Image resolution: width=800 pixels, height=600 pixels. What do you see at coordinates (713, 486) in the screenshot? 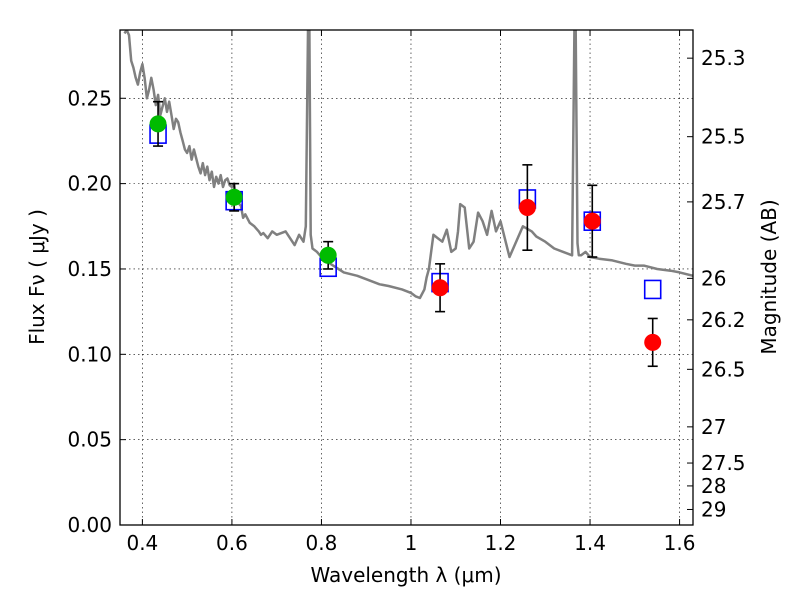
I see `right-tick-label: 28` at bounding box center [713, 486].